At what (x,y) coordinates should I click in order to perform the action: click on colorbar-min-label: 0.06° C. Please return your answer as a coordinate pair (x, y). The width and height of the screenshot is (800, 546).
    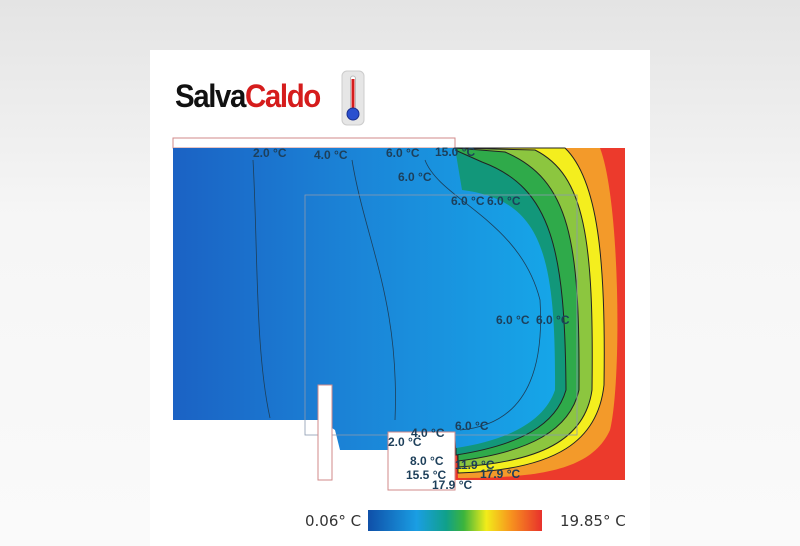
    Looking at the image, I should click on (333, 521).